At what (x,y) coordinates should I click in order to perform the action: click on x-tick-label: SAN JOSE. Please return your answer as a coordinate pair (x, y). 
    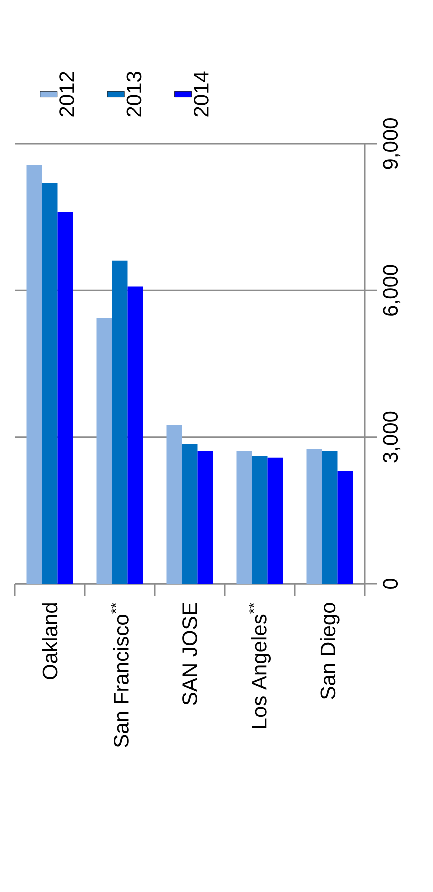
    Looking at the image, I should click on (190, 654).